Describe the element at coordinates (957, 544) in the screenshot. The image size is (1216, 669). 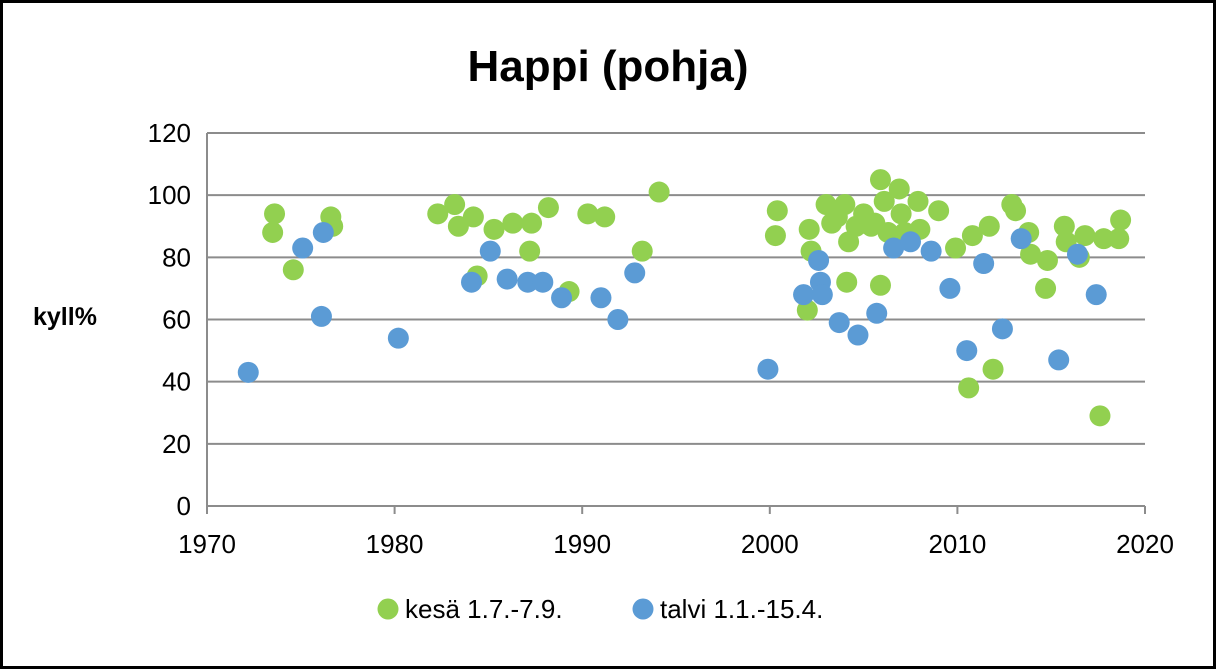
I see `x-tick-label: 2010` at that location.